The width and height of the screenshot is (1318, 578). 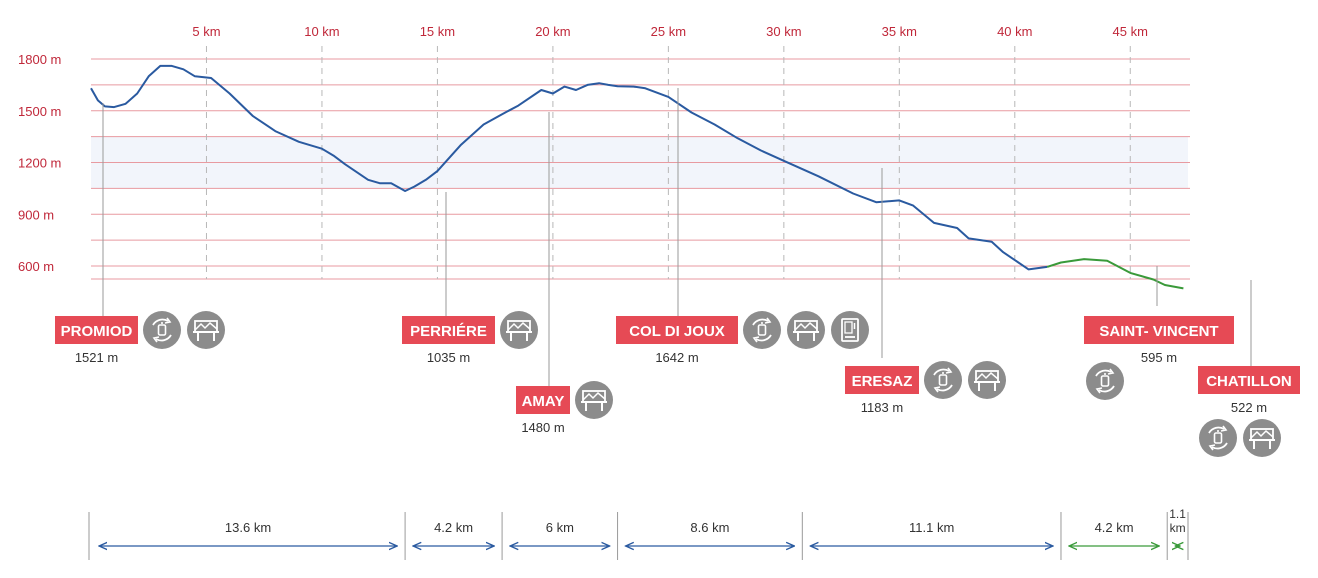 I want to click on stop-elevation: 595 m, so click(x=1159, y=357).